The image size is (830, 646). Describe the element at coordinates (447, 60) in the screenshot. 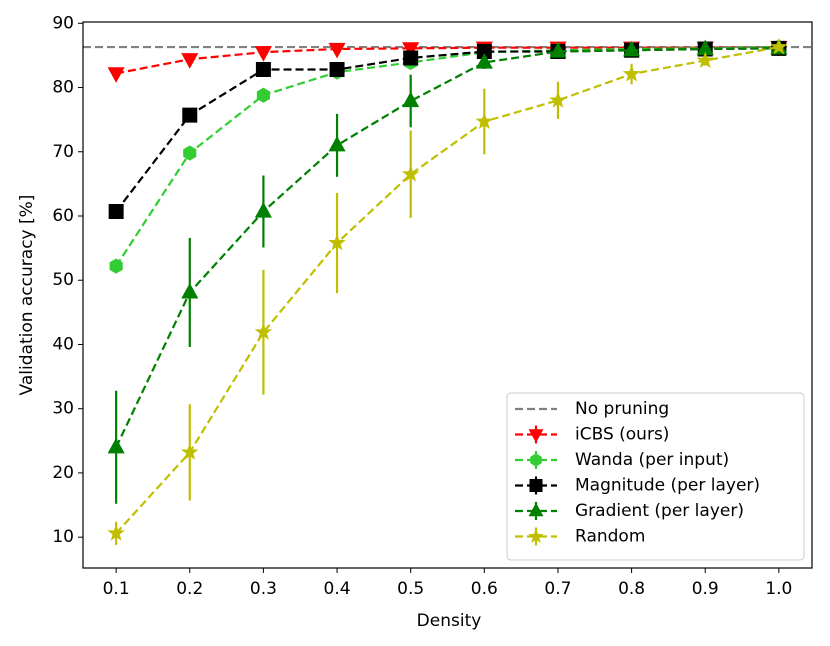

I see `series-line` at that location.